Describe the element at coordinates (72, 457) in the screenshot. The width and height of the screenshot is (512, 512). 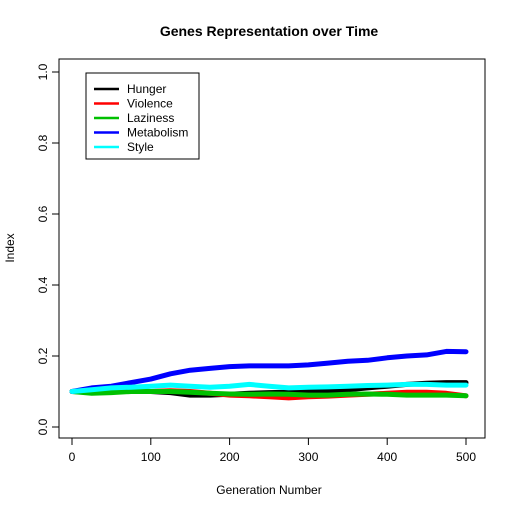
I see `x-tick-label: 0` at that location.